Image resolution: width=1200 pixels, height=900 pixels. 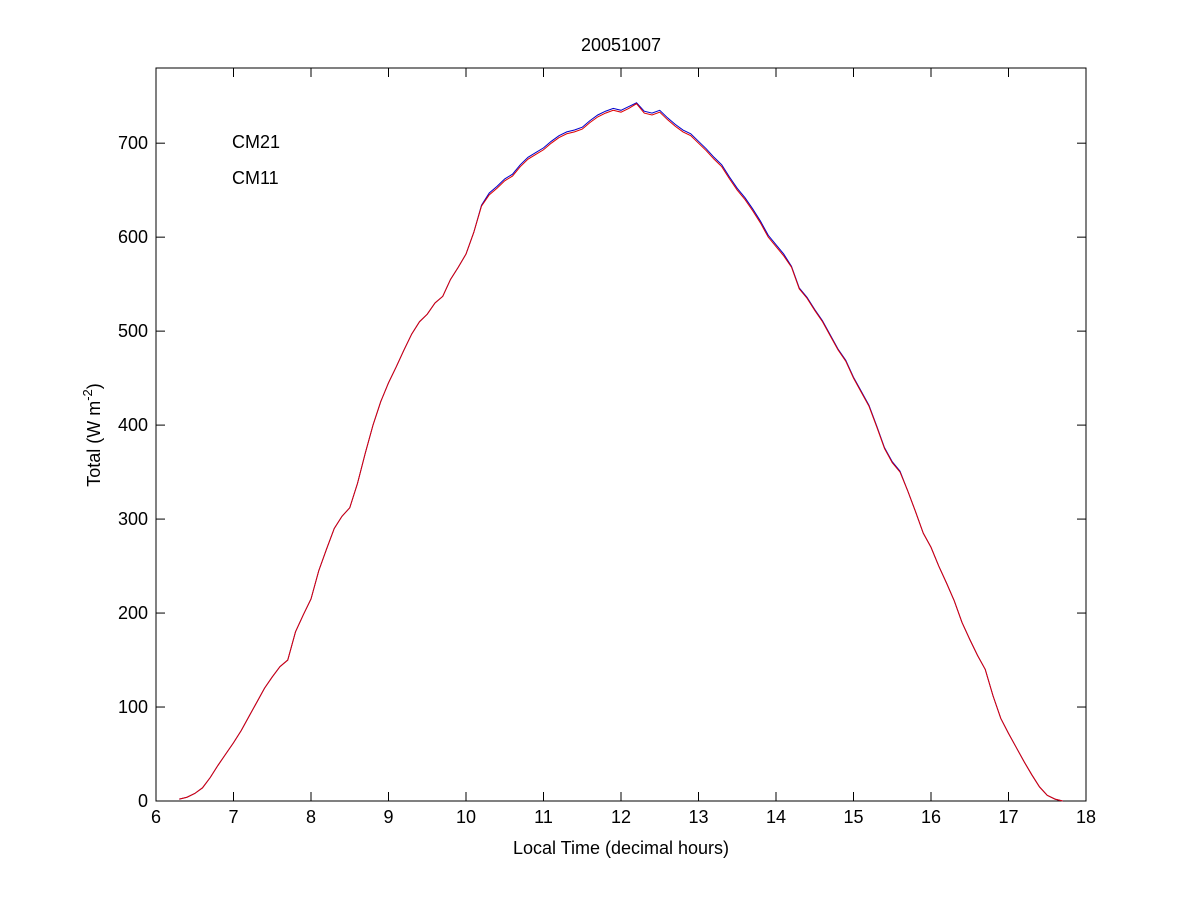 What do you see at coordinates (621, 848) in the screenshot?
I see `x-axis-label: Local Time (decimal hours)` at bounding box center [621, 848].